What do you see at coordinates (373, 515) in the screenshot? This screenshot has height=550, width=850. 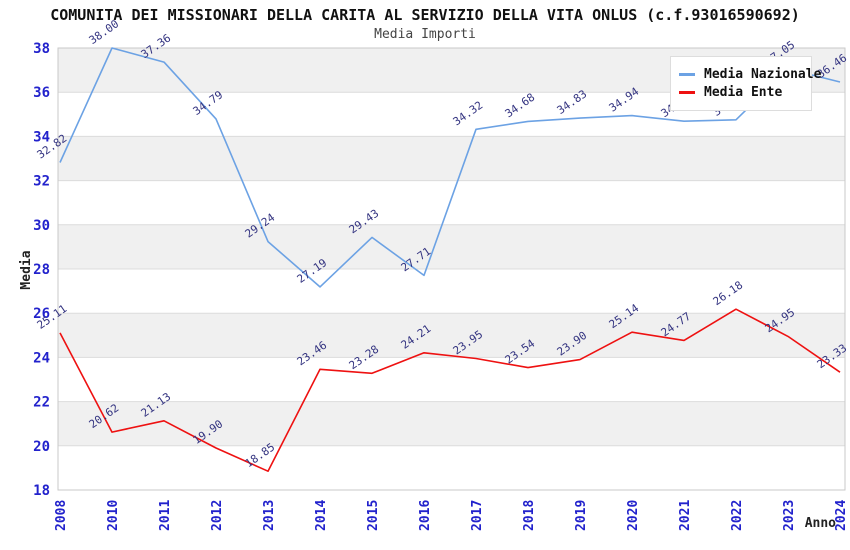 I see `x-tick-label: 2015` at bounding box center [373, 515].